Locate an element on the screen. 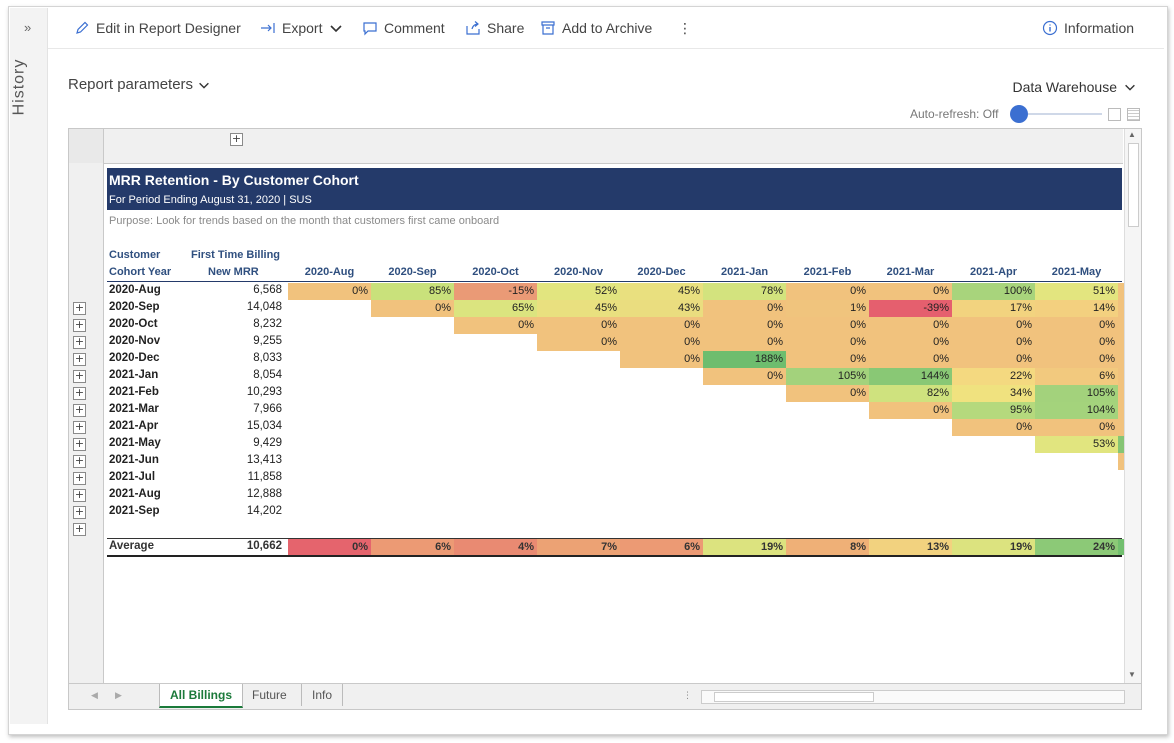 The width and height of the screenshot is (1174, 743). month-header: 2021-Jan is located at coordinates (744, 272).